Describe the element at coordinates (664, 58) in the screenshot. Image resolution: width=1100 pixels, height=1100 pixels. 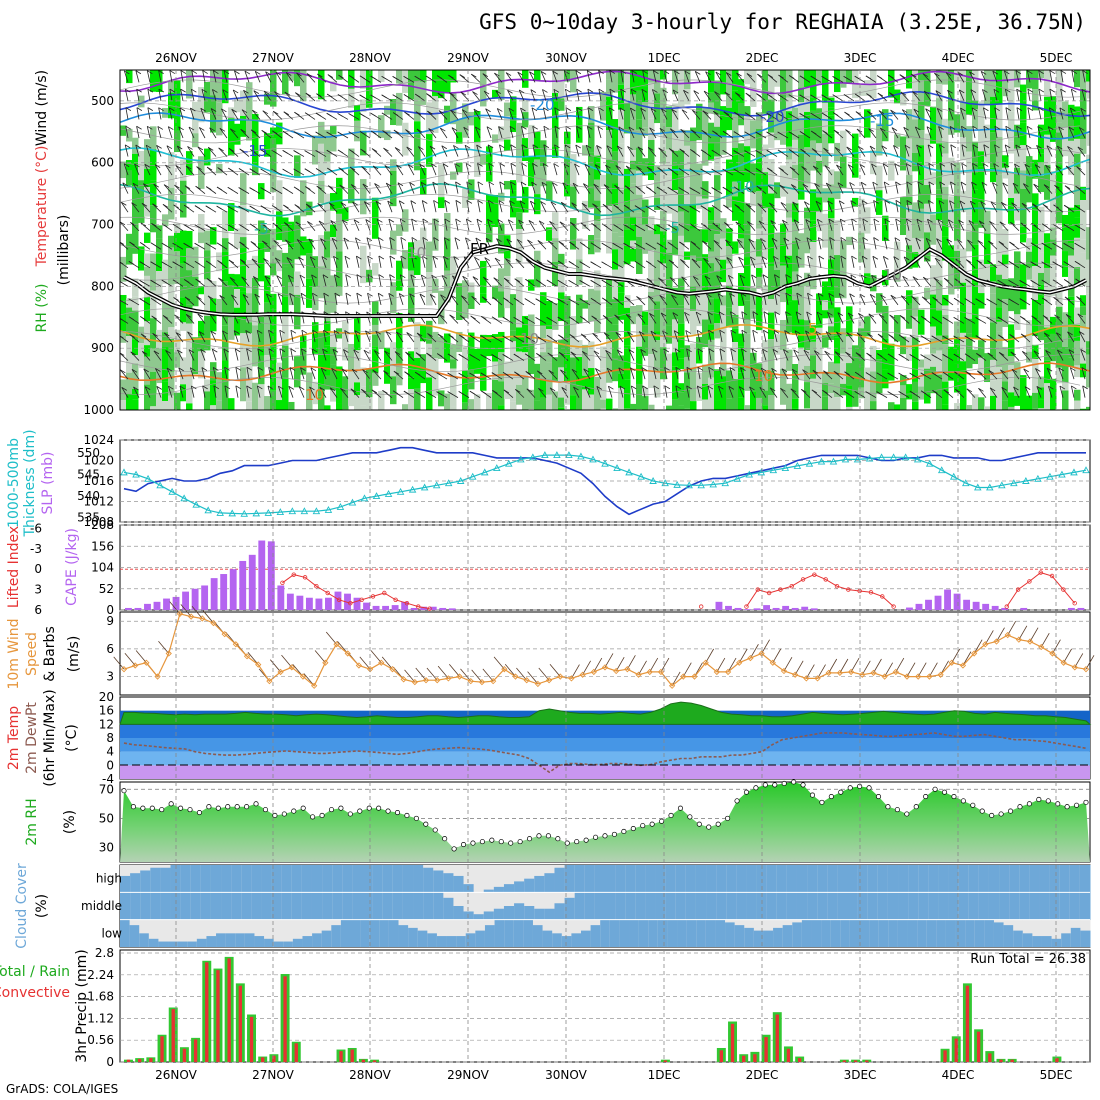
I see `top-date-label: 1DEC` at that location.